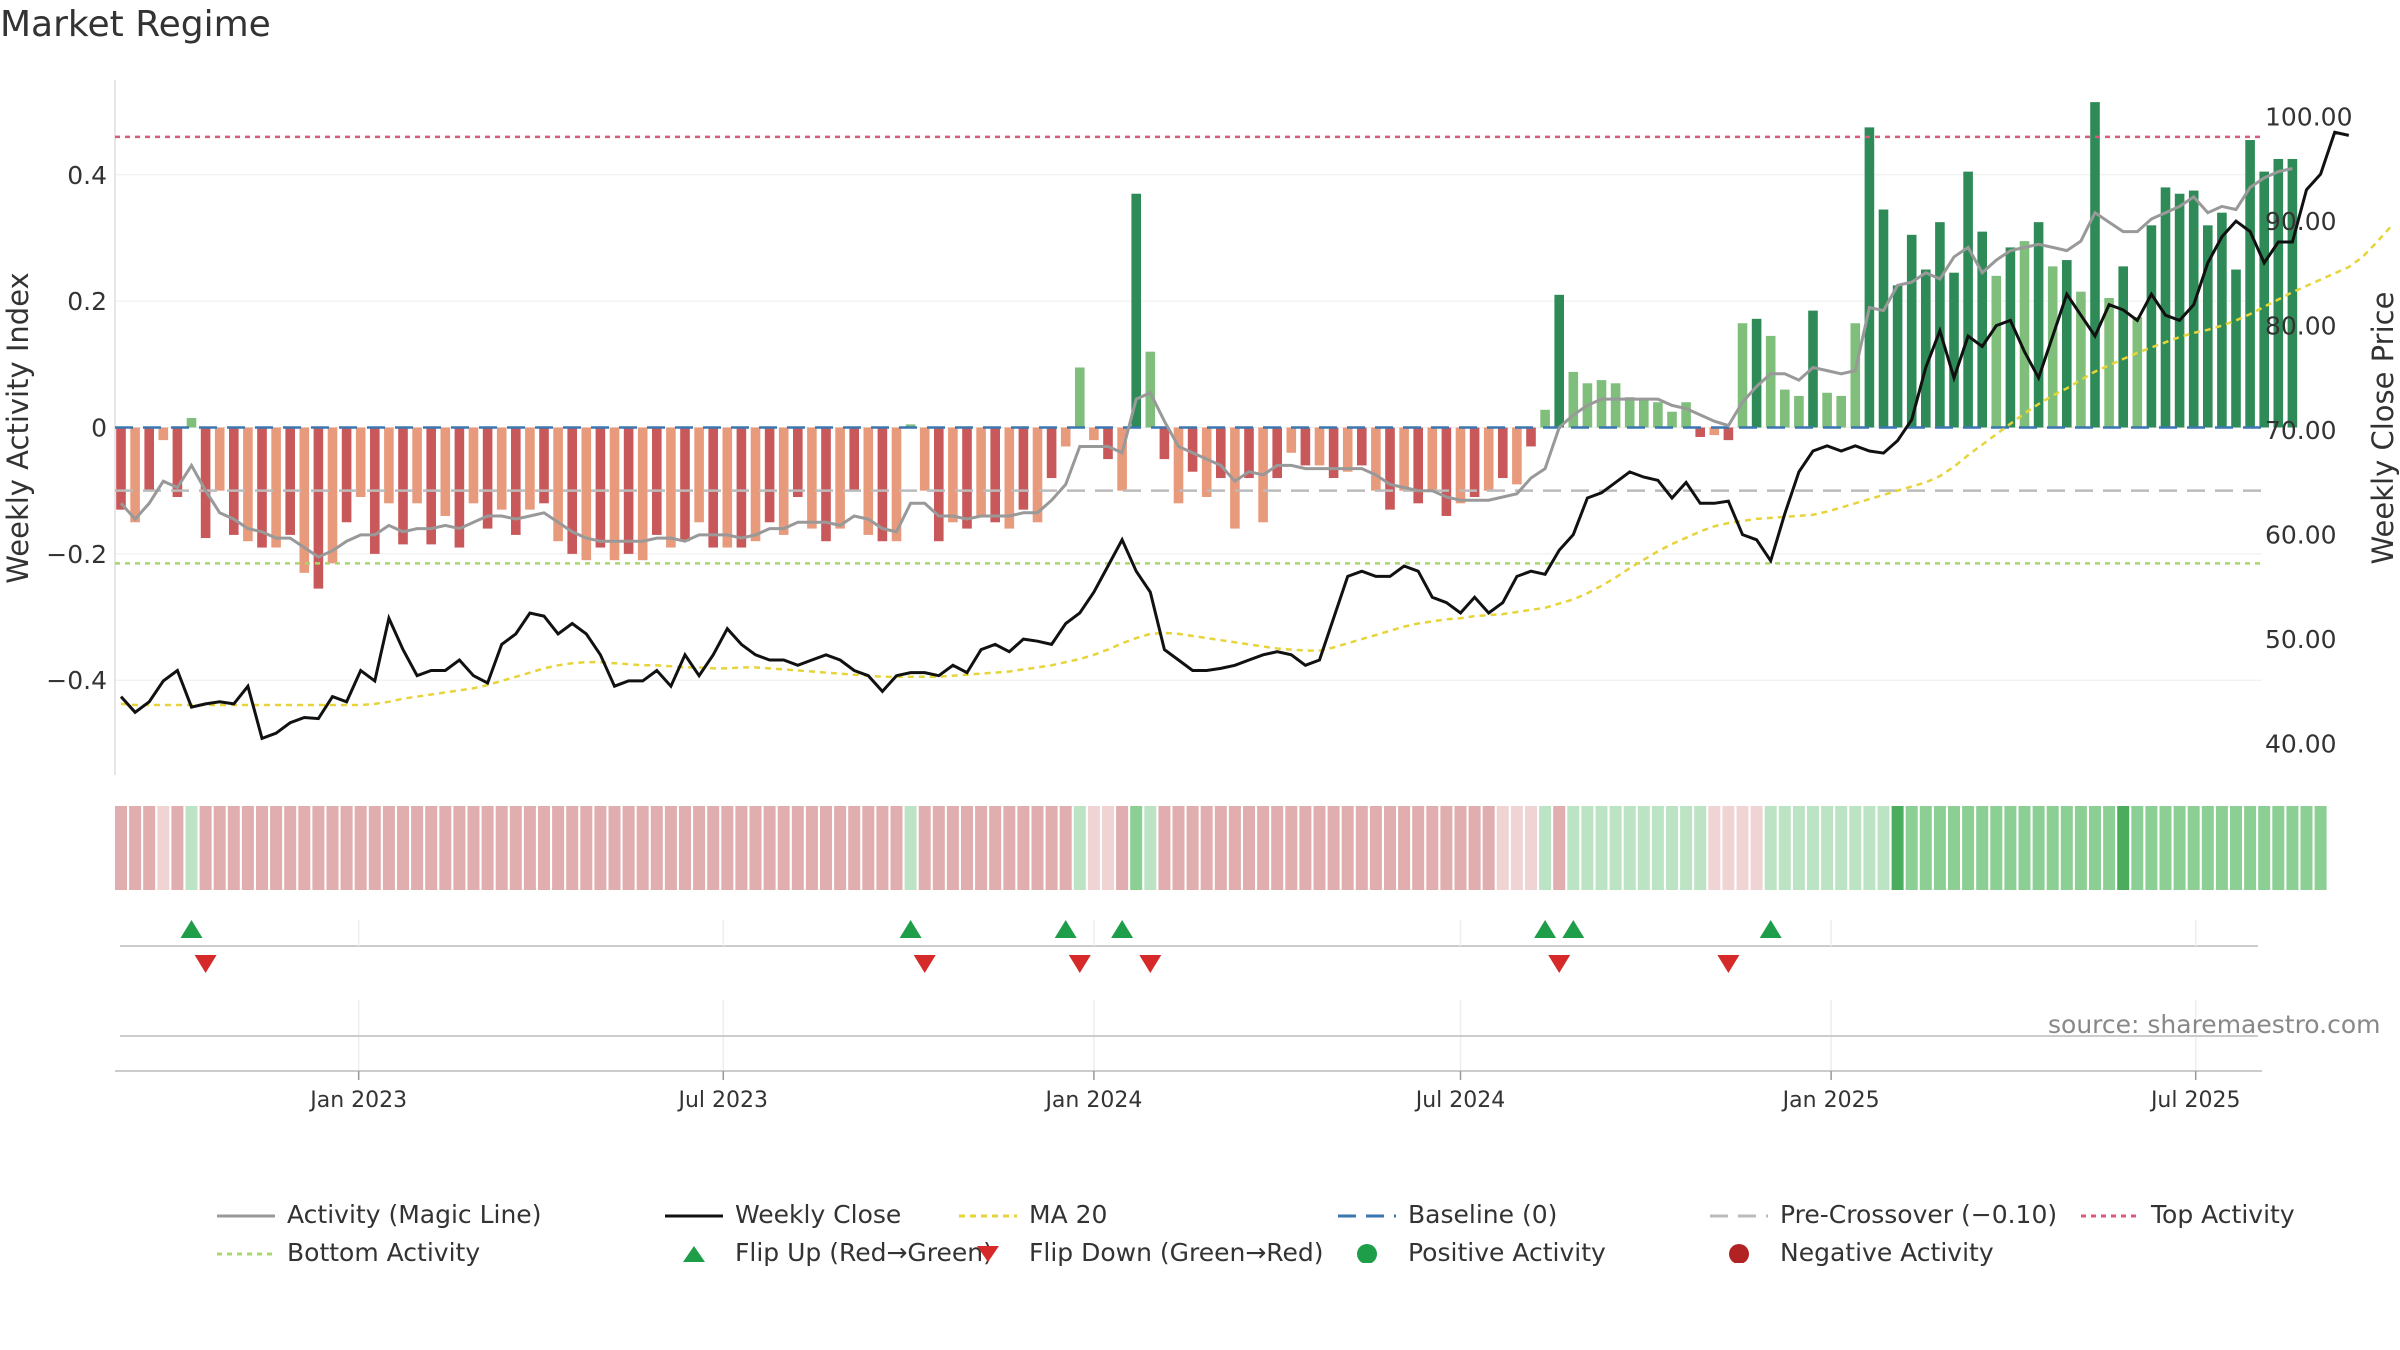 This screenshot has height=1350, width=2400. What do you see at coordinates (1830, 1100) in the screenshot?
I see `x-tick-label: Jan 2025` at bounding box center [1830, 1100].